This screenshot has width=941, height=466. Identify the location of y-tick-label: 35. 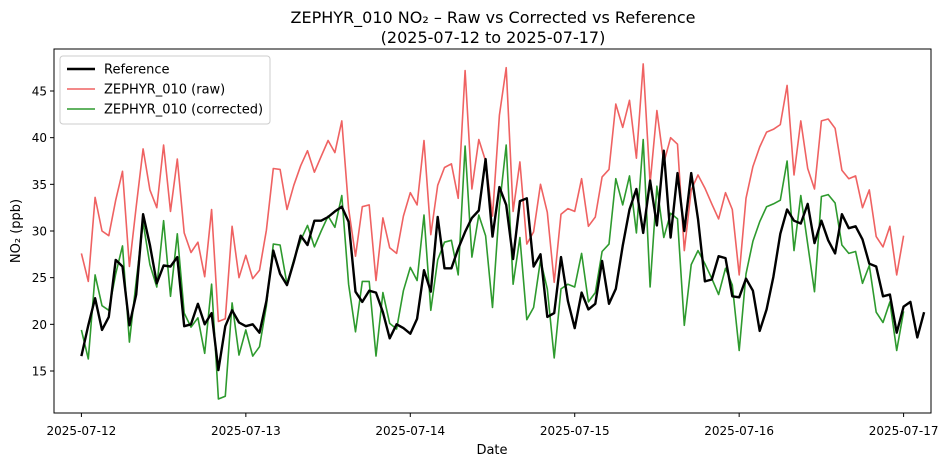
(39, 185).